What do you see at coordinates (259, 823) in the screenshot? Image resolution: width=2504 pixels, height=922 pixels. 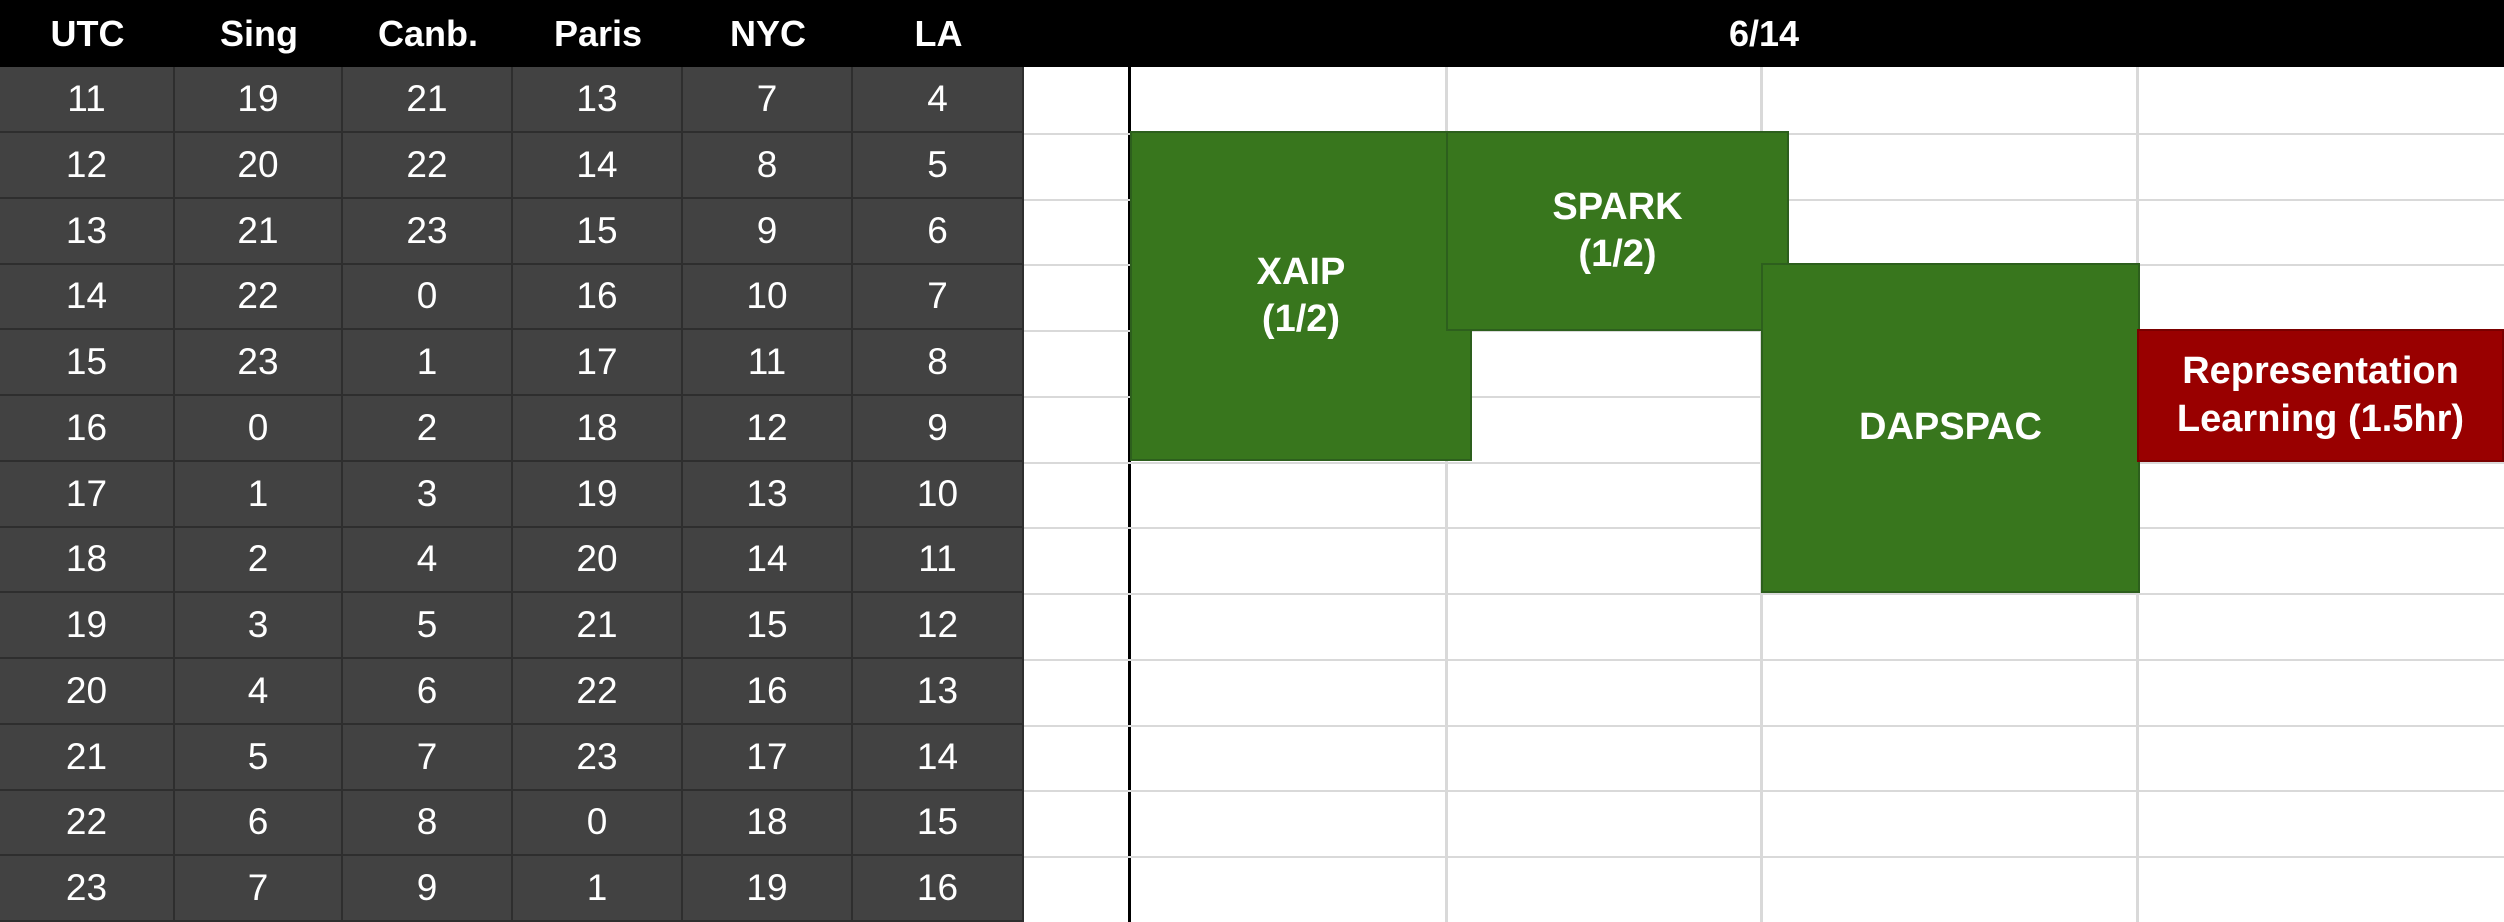 I see `time-cell-sing: 6` at bounding box center [259, 823].